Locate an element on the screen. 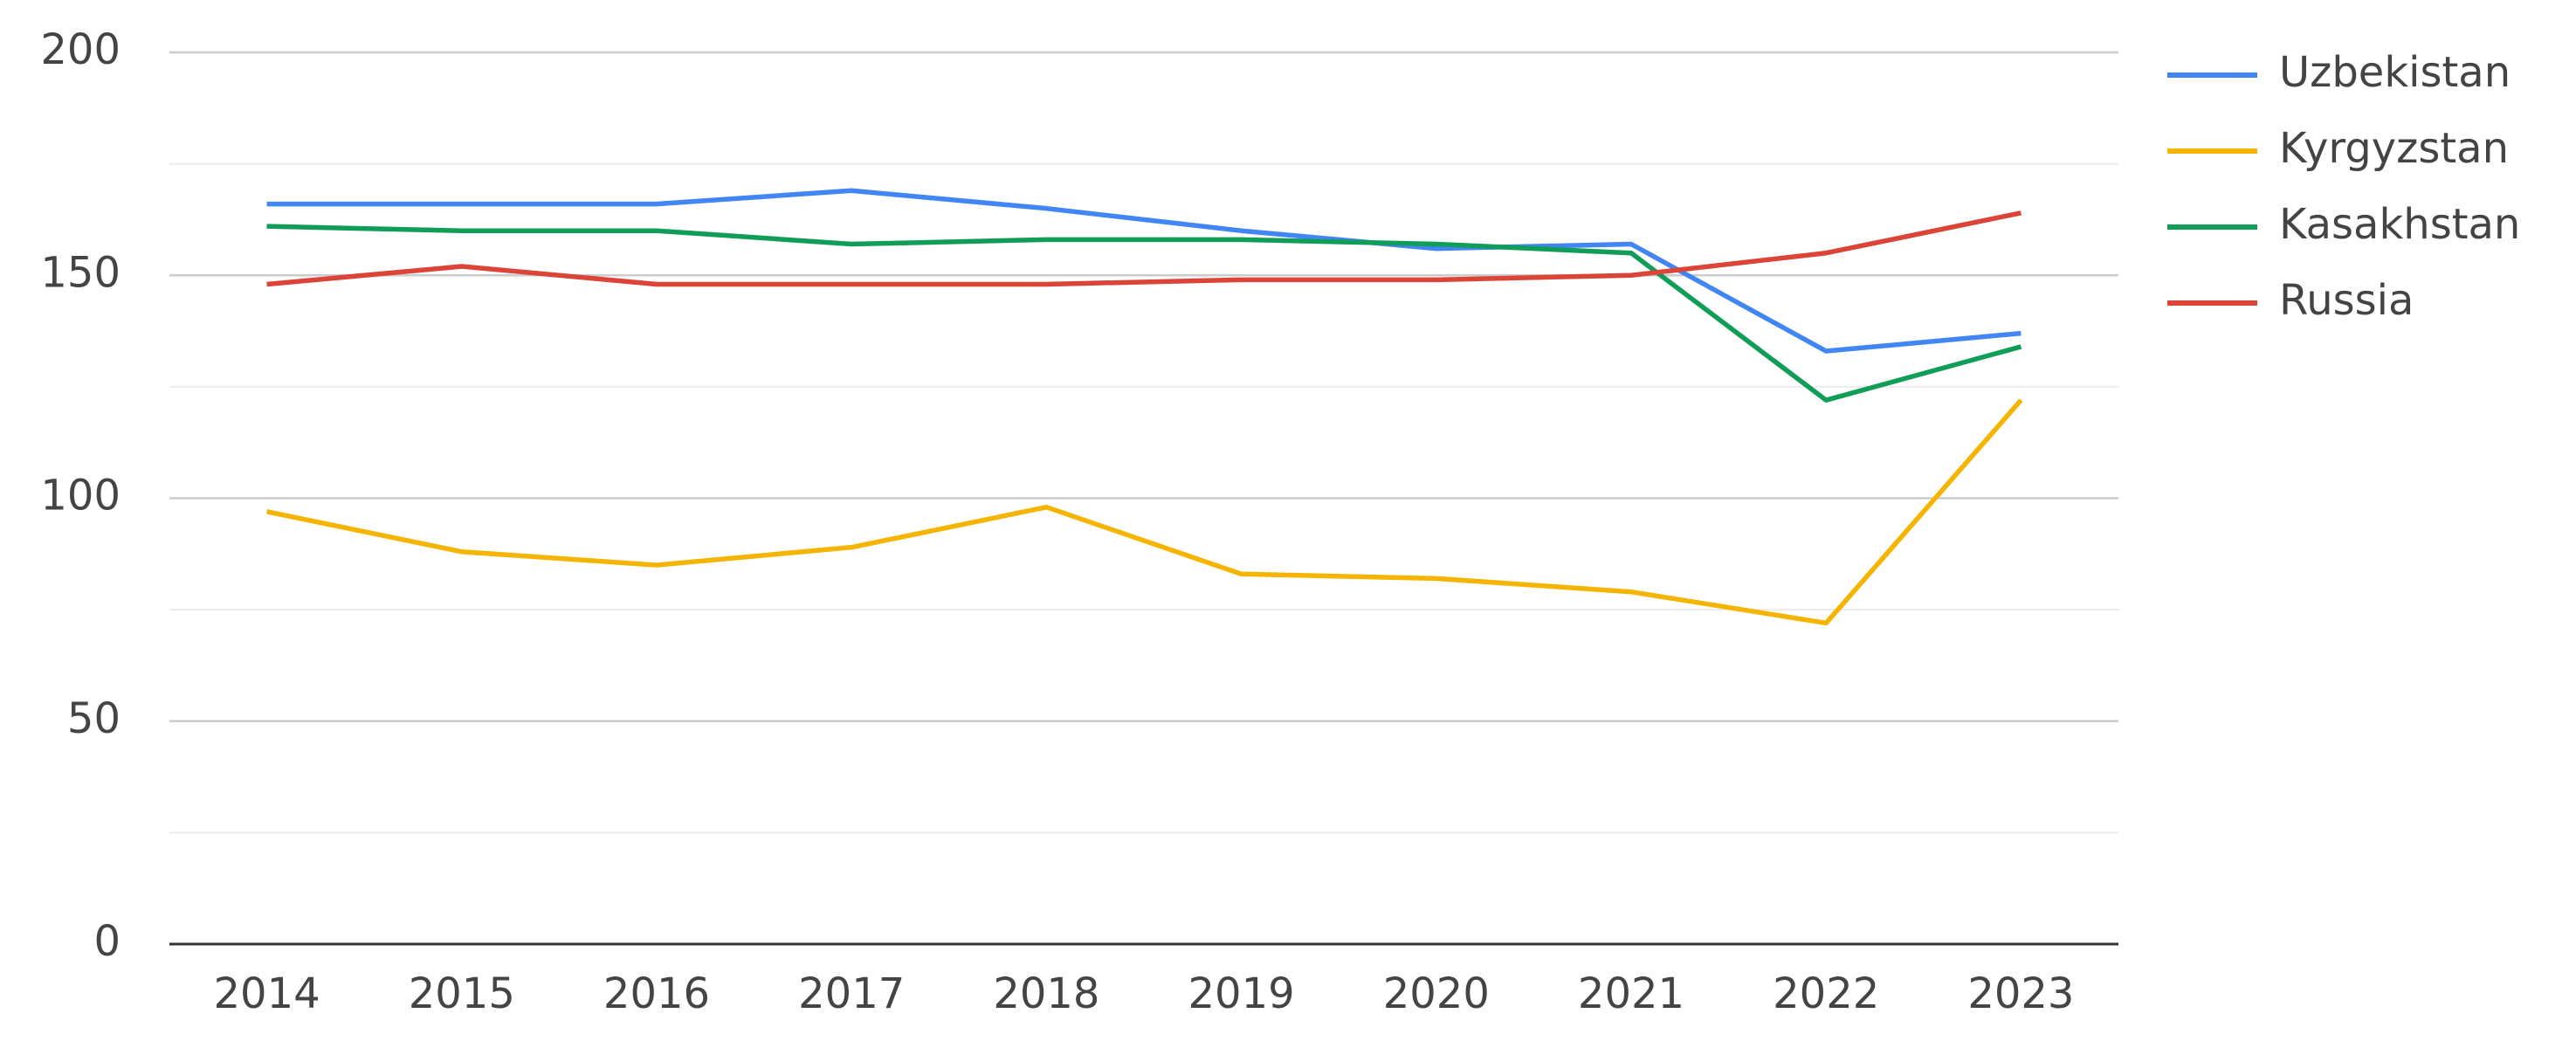 This screenshot has height=1048, width=2576. x-tick-label: 2020 is located at coordinates (1436, 993).